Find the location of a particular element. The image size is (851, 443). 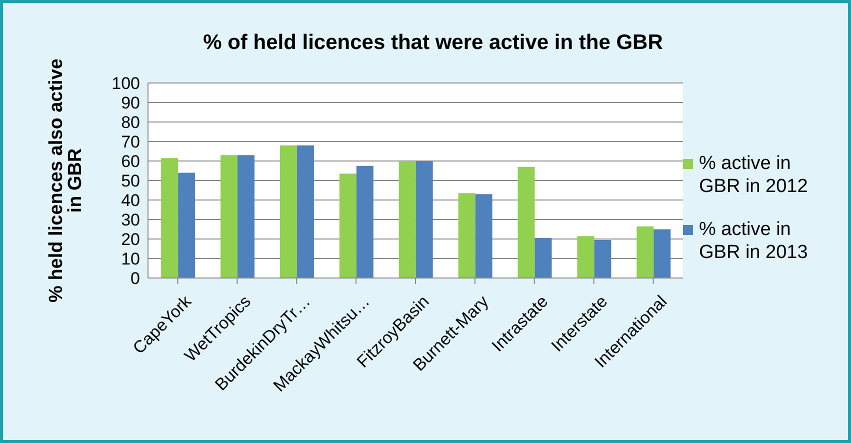

y-tick-label: 20 is located at coordinates (130, 240).